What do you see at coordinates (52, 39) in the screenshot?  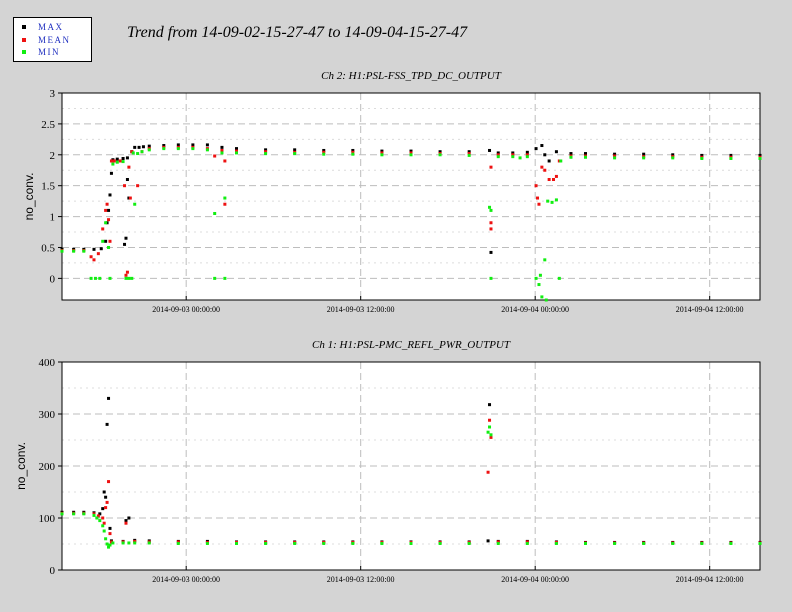 I see `legend: MAX MEAN MIN` at bounding box center [52, 39].